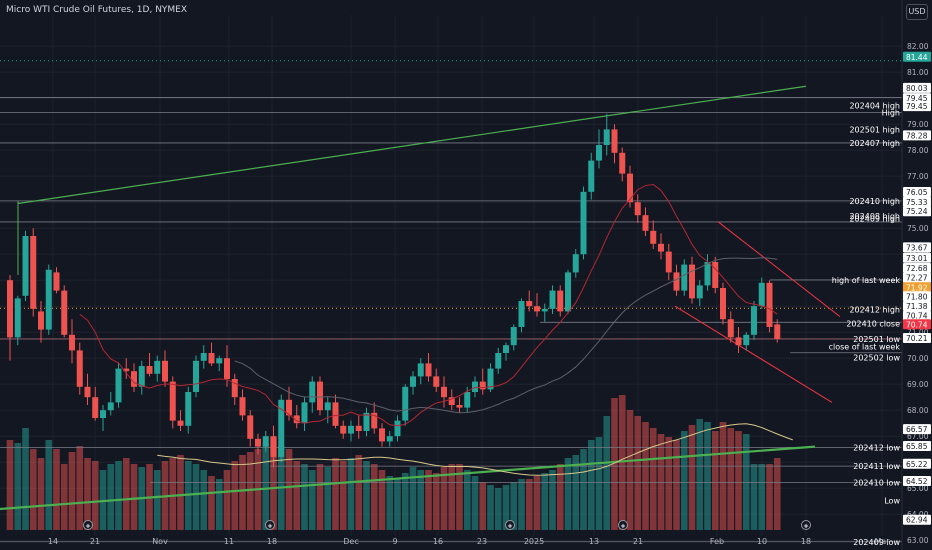  What do you see at coordinates (469, 541) in the screenshot?
I see `time-axis: 14 21 Nov 11 18 Dec 9 16 23 2025 13 21 Feb 10 18 Mar` at bounding box center [469, 541].